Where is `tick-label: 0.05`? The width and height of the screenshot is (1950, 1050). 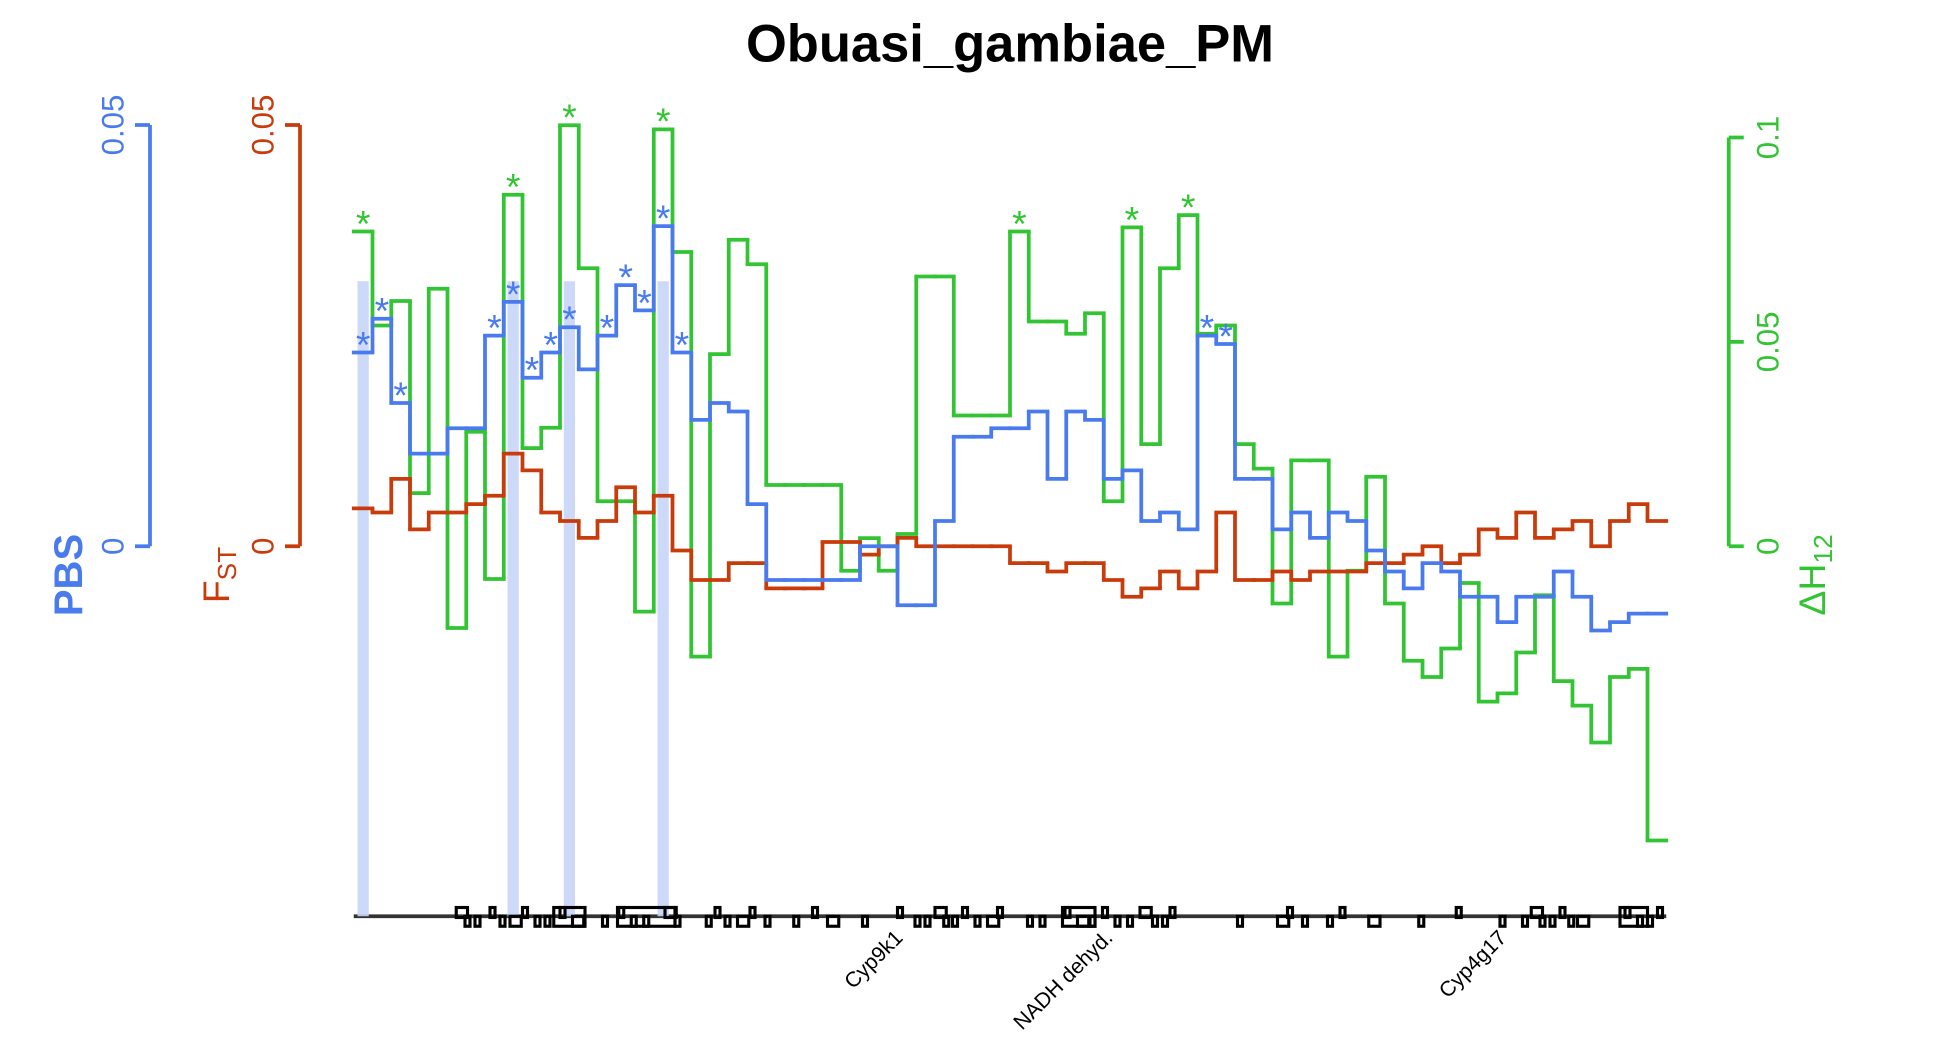
tick-label: 0.05 is located at coordinates (112, 125).